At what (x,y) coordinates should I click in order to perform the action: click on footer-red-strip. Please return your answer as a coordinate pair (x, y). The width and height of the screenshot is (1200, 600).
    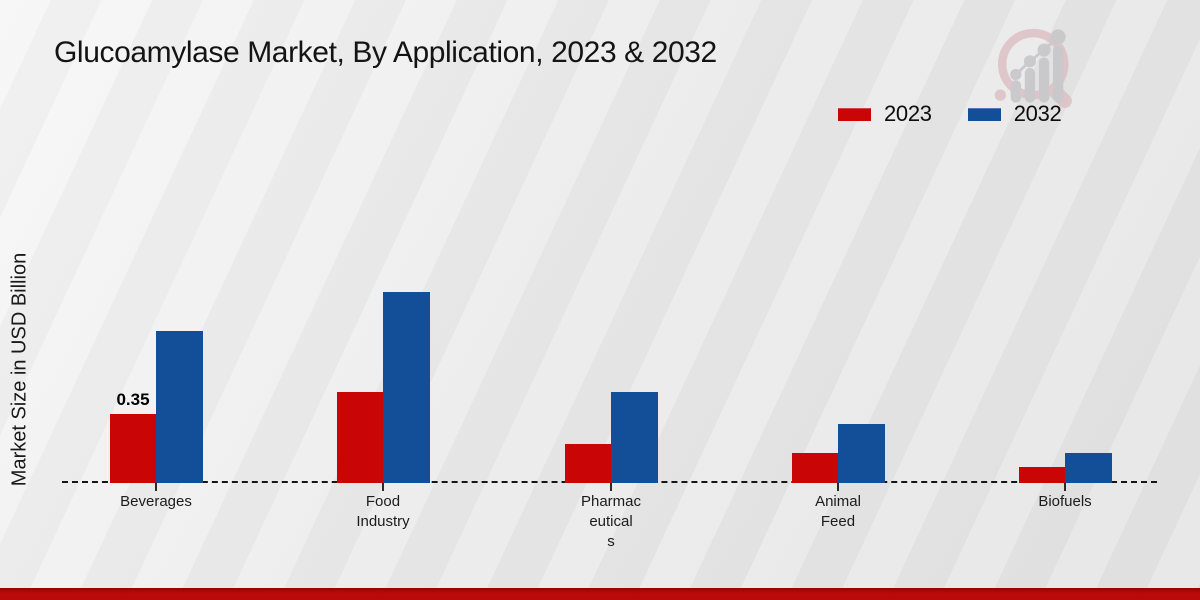
    Looking at the image, I should click on (600, 594).